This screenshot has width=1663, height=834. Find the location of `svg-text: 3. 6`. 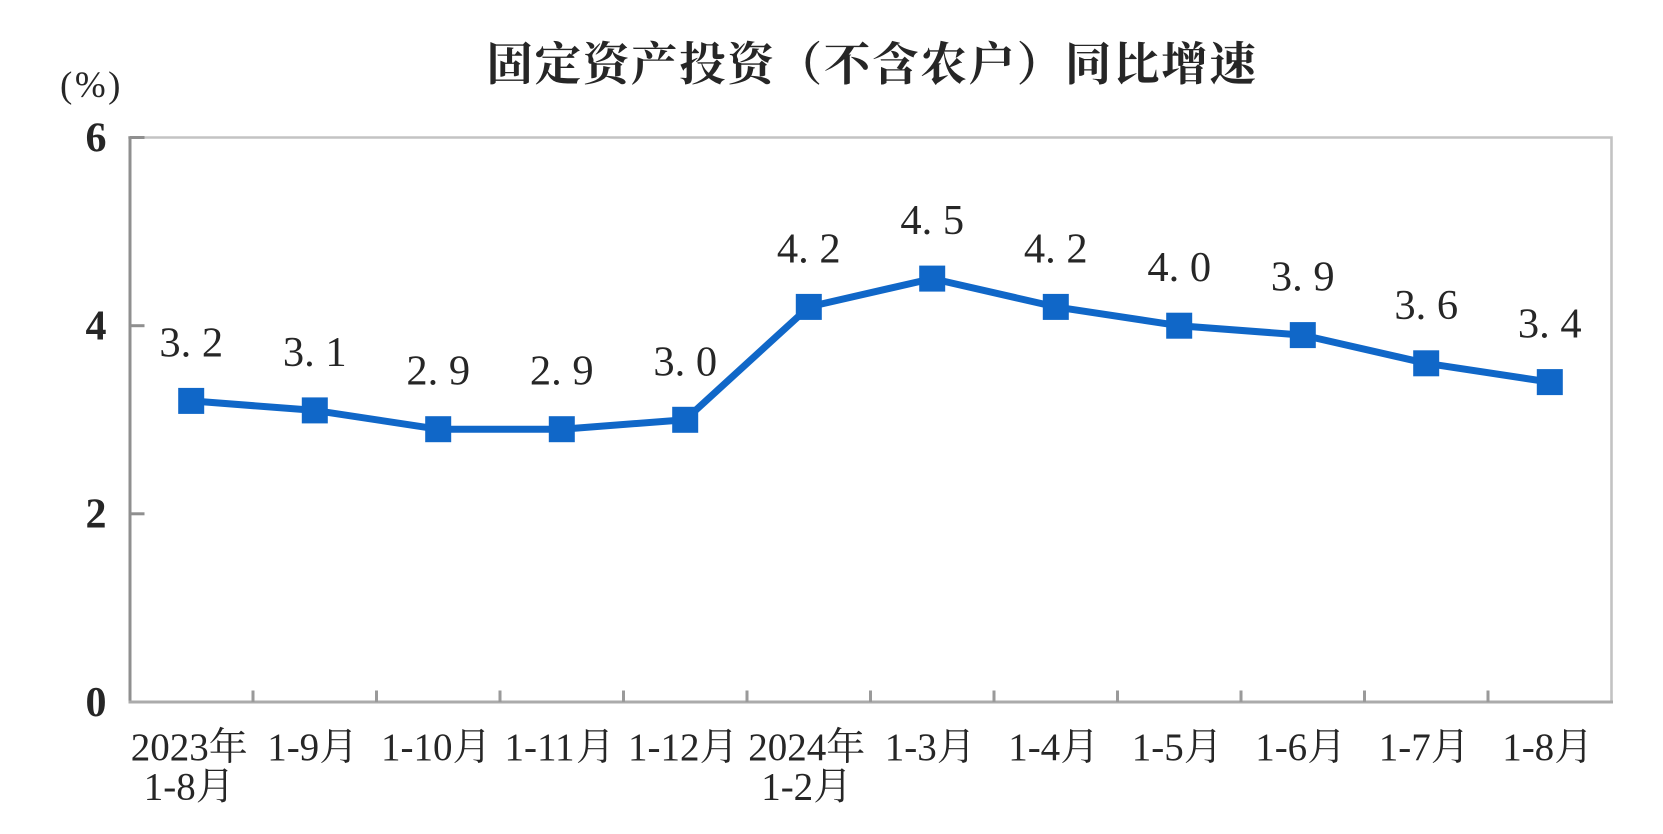

svg-text: 3. 6 is located at coordinates (1426, 305).